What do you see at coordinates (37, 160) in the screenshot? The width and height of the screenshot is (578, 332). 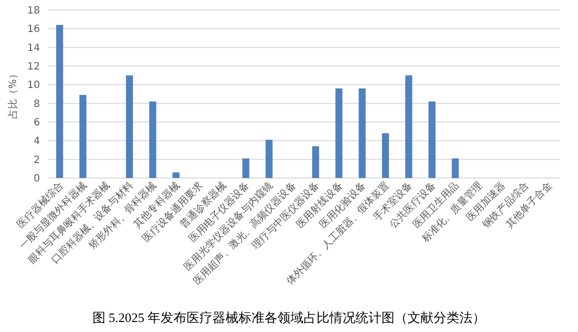 I see `y-tick-label: 2` at bounding box center [37, 160].